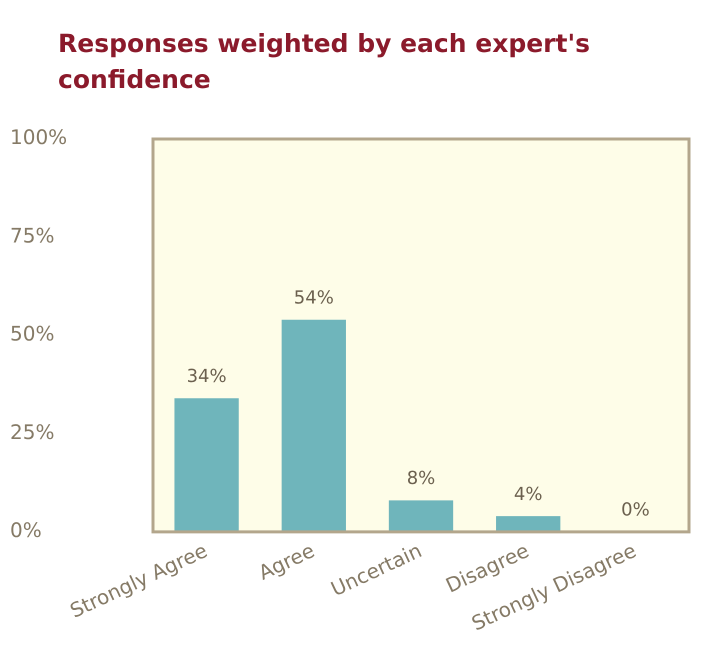 This screenshot has width=719, height=645. I want to click on y-tick-label: 50%, so click(32, 334).